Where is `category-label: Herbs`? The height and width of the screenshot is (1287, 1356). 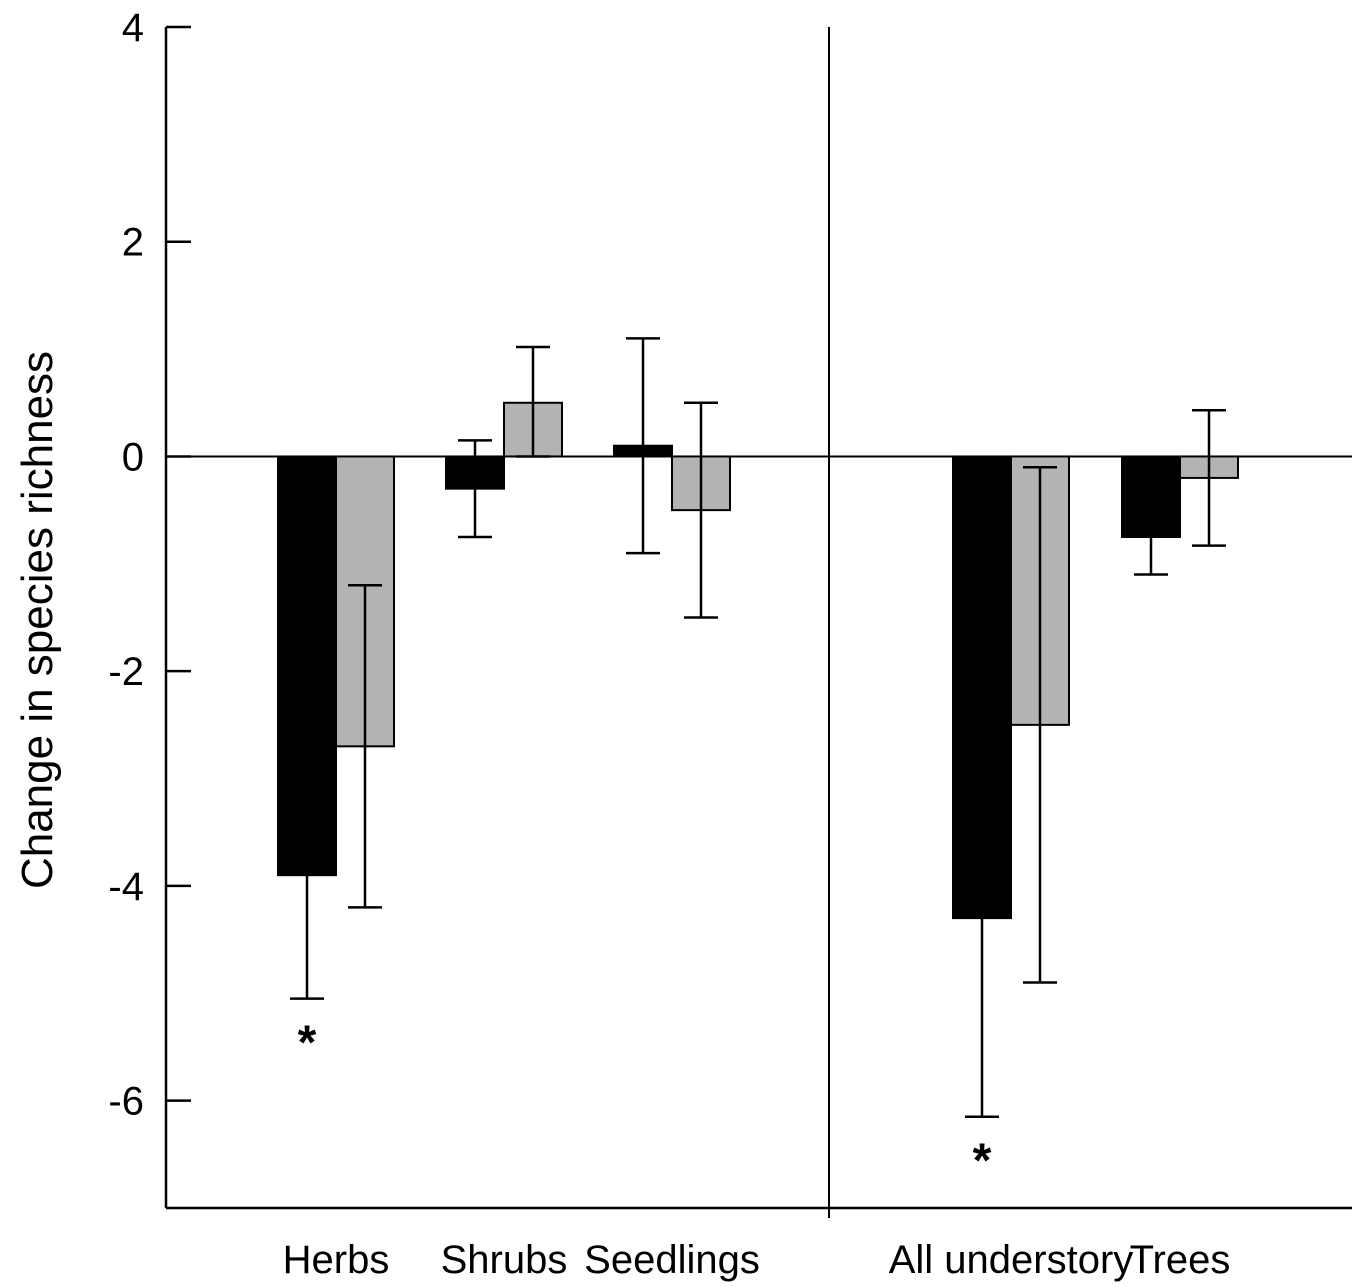
category-label: Herbs is located at coordinates (336, 1260).